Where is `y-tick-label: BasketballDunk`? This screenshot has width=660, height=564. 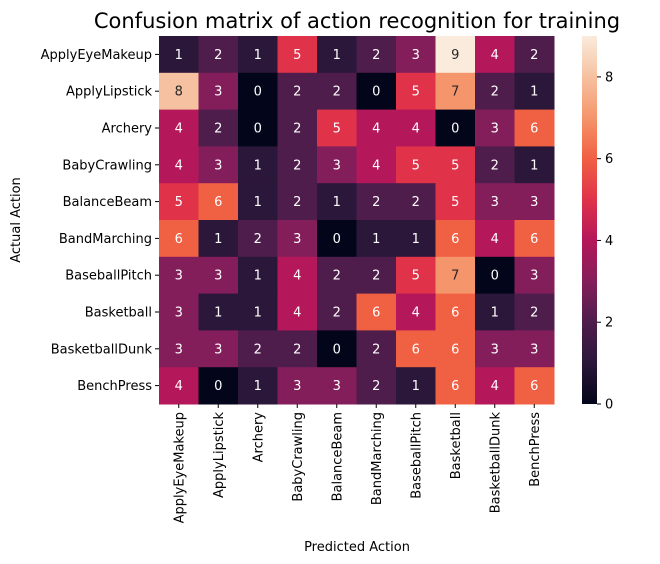 y-tick-label: BasketballDunk is located at coordinates (102, 349).